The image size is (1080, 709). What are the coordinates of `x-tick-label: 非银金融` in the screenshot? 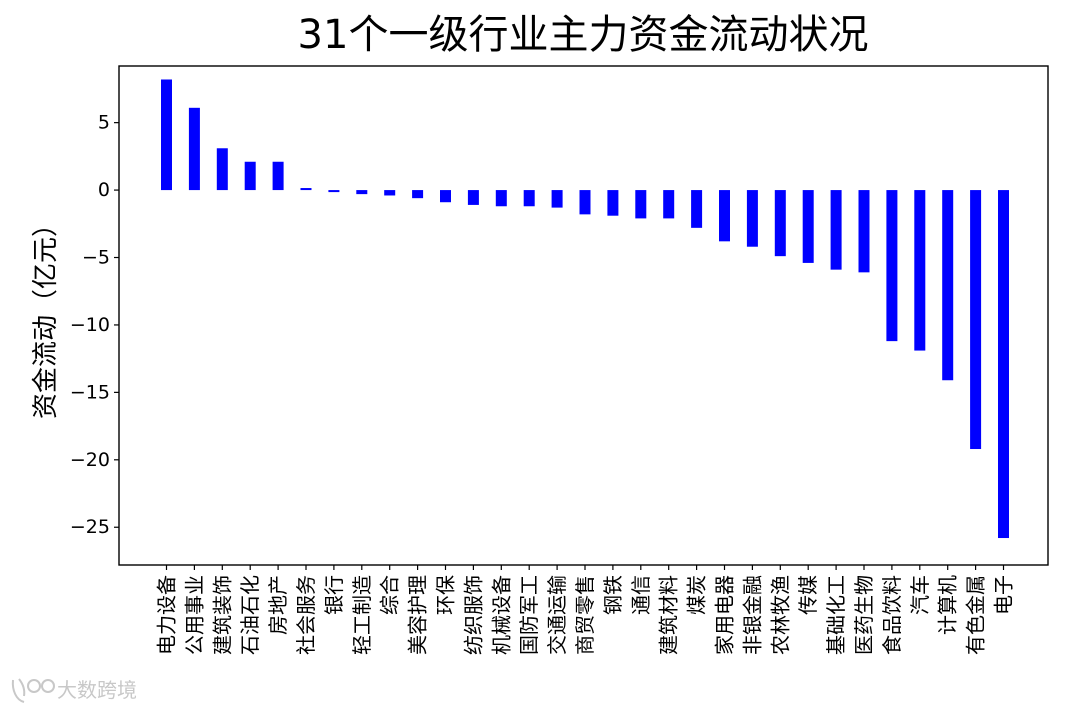 It's located at (752, 615).